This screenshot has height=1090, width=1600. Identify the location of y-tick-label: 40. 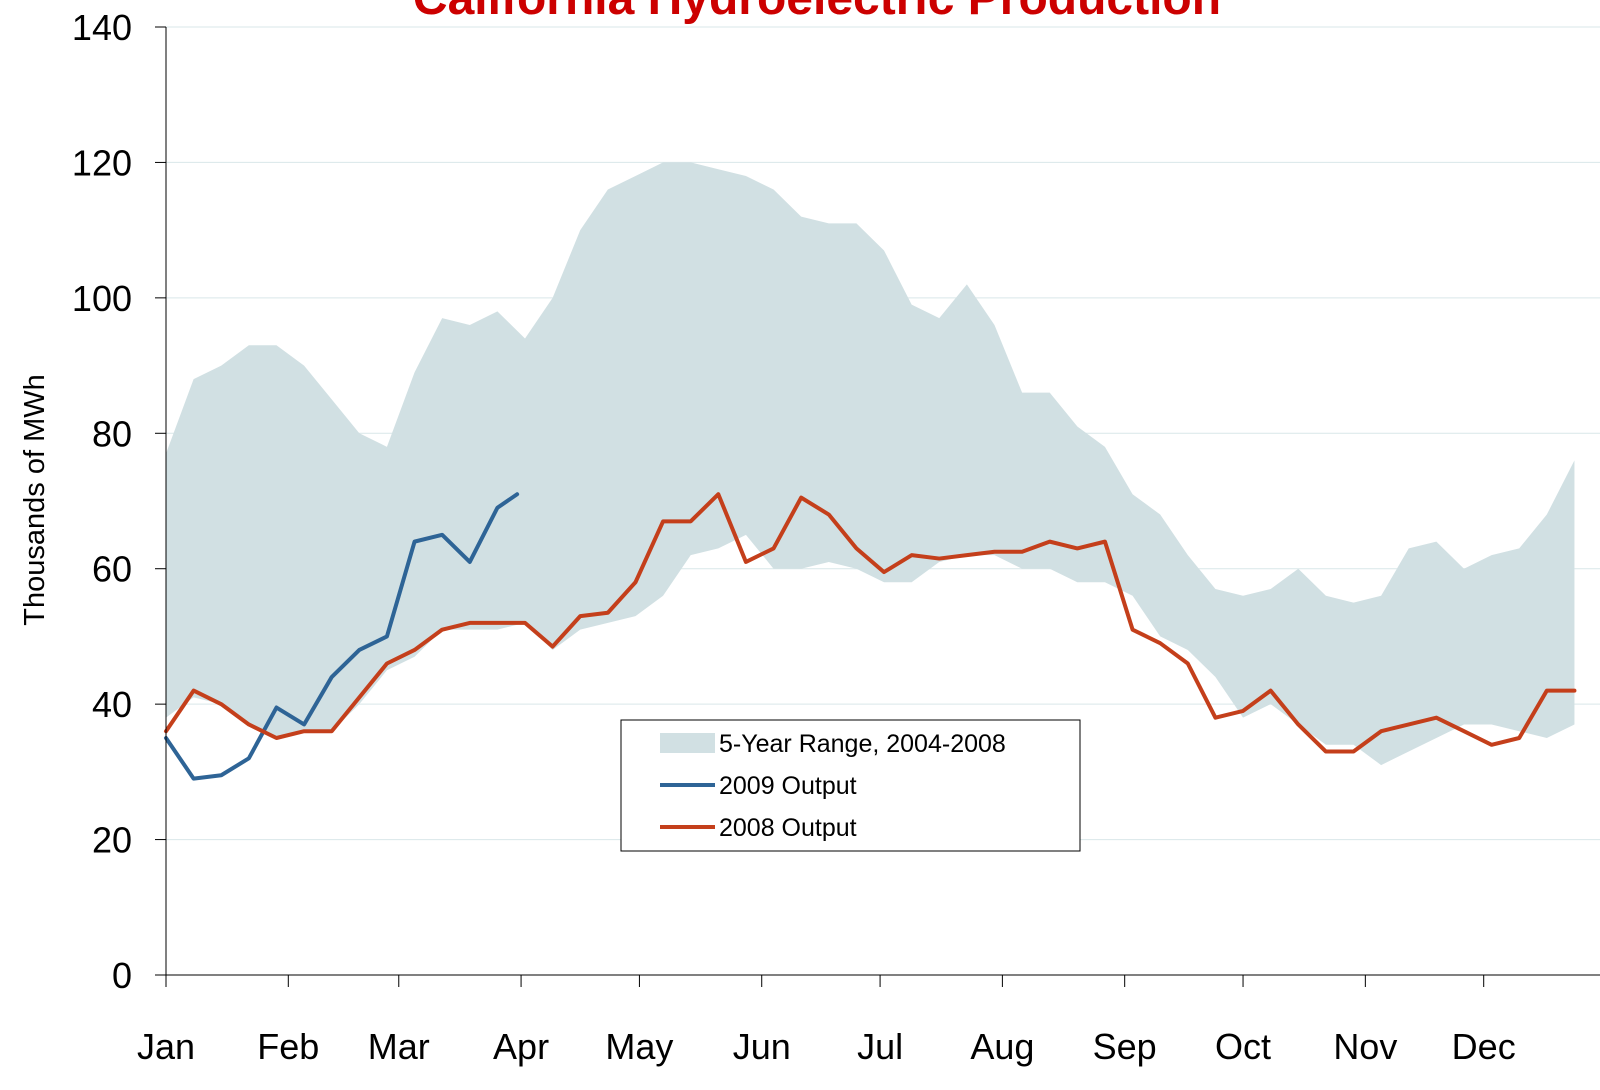
(112, 704).